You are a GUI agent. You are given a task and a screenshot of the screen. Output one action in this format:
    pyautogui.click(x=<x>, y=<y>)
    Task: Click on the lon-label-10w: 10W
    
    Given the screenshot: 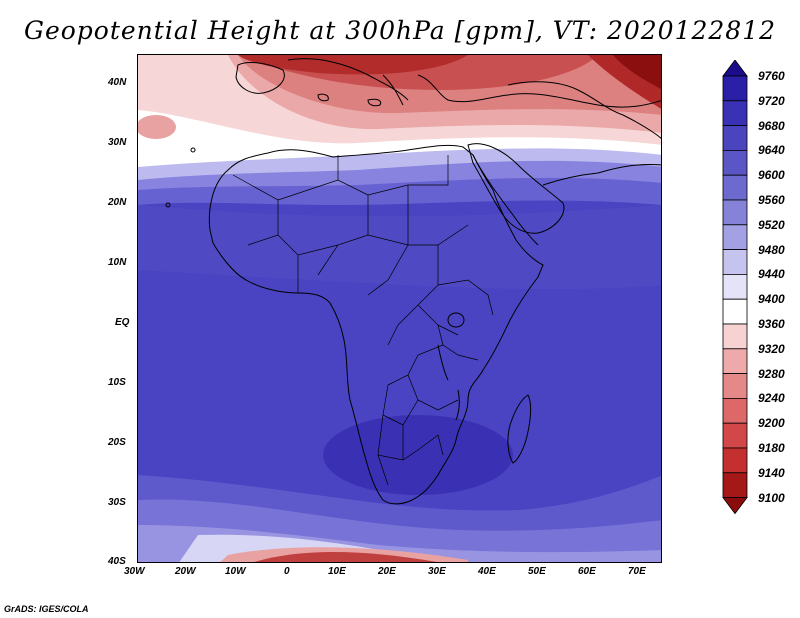 What is the action you would take?
    pyautogui.click(x=235, y=571)
    